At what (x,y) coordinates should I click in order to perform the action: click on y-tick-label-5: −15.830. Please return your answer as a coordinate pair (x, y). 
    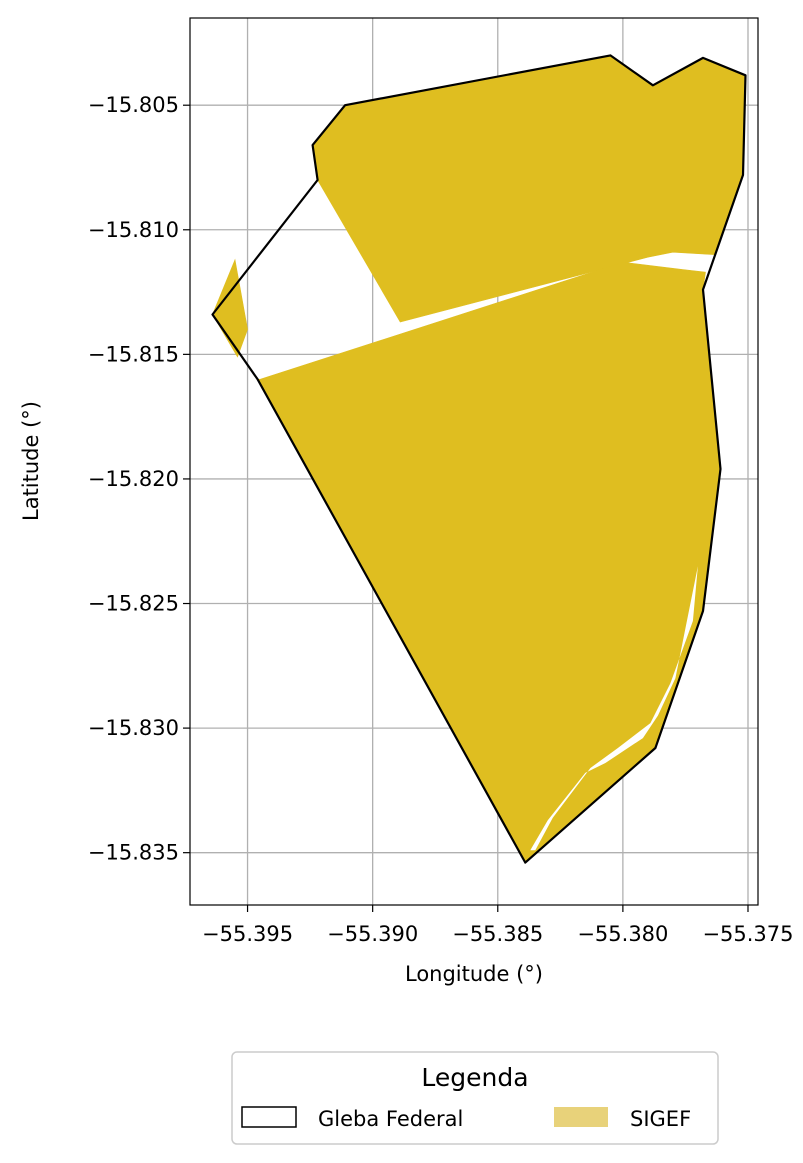
    Looking at the image, I should click on (133, 728).